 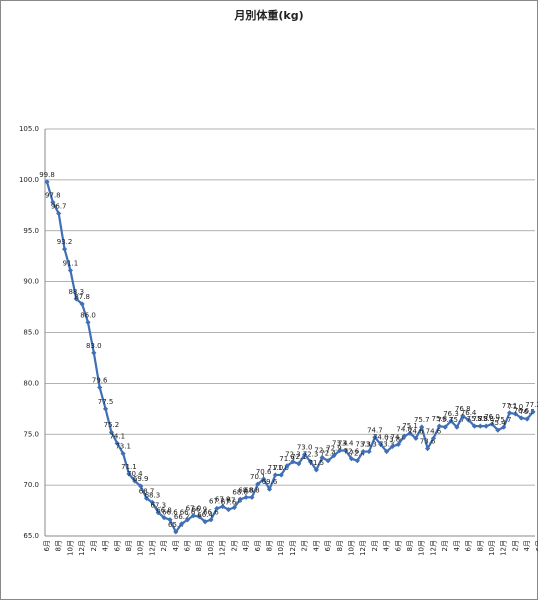 I want to click on data-label: 66.2, so click(x=182, y=517).